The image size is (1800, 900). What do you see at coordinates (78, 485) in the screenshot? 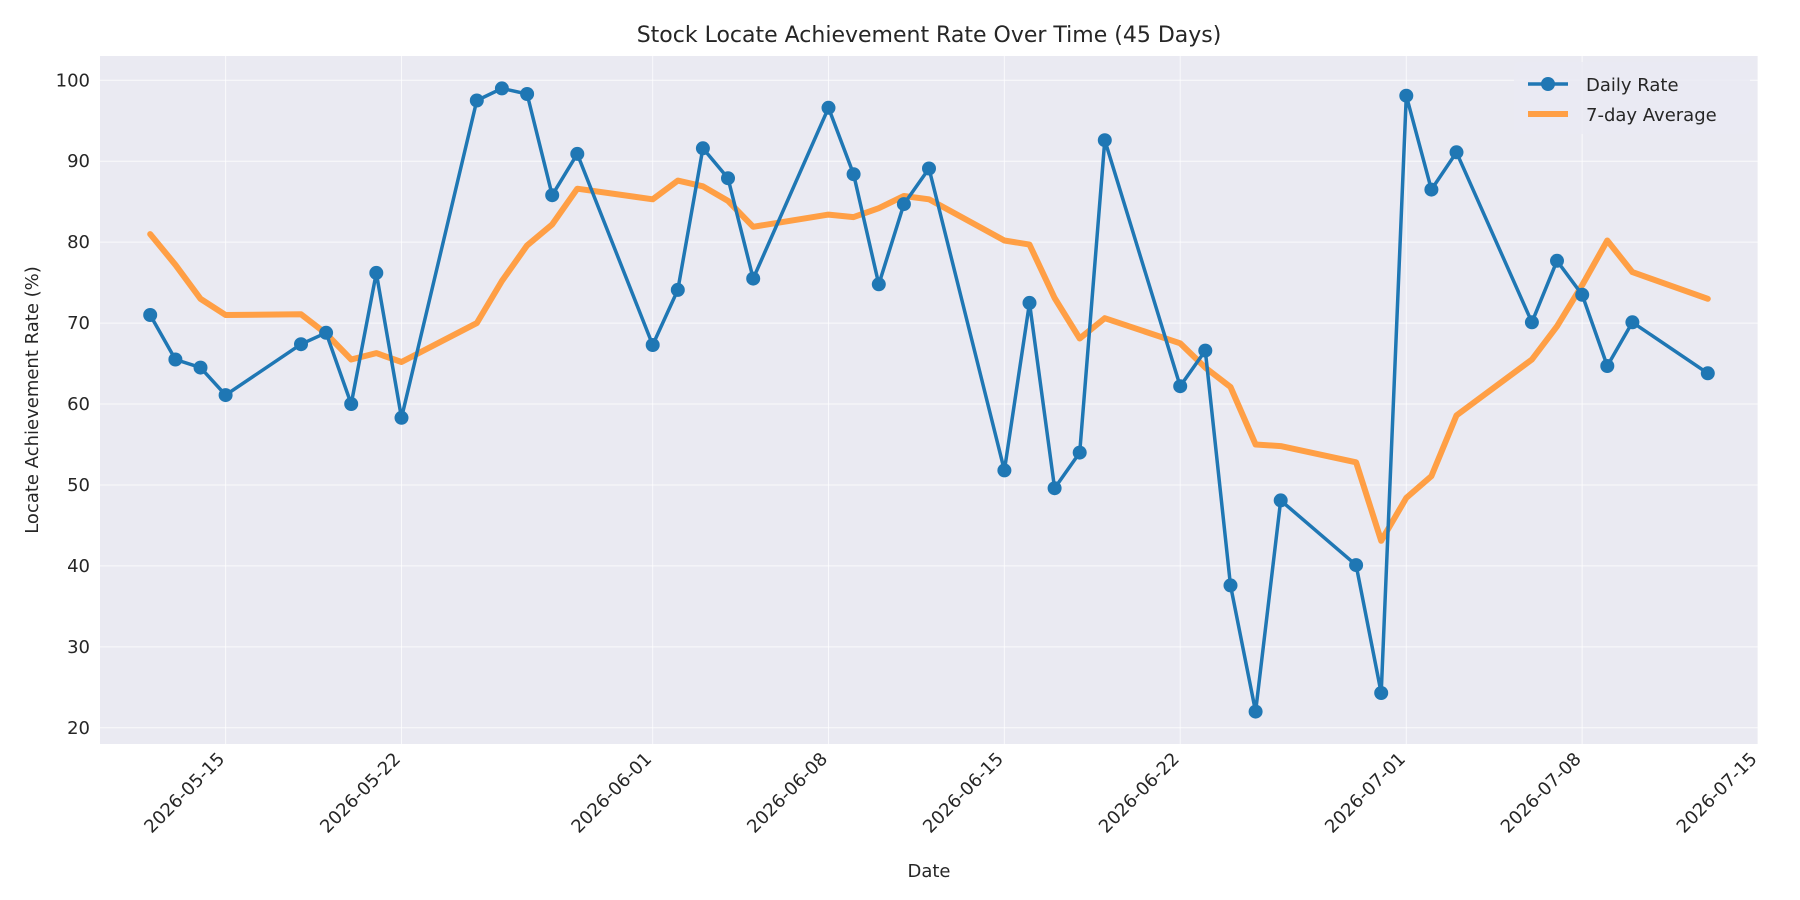
I see `y-tick-label: 50` at bounding box center [78, 485].